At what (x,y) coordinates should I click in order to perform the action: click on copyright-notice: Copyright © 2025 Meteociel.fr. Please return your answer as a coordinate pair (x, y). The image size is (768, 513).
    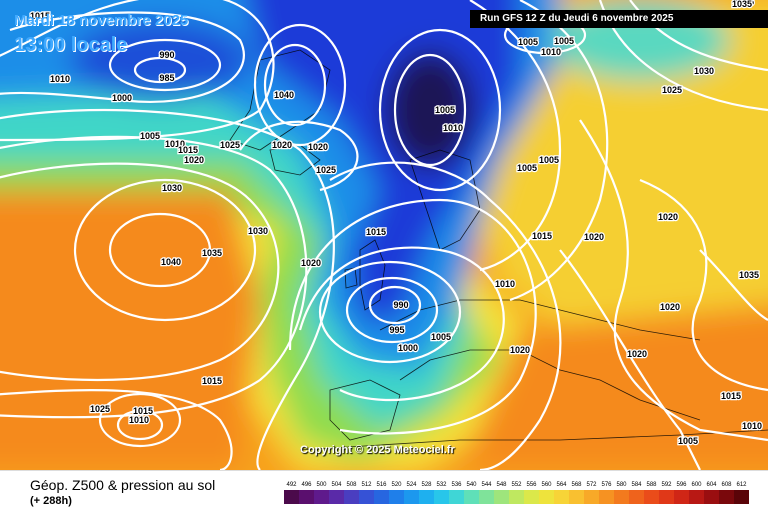
    Looking at the image, I should click on (377, 450).